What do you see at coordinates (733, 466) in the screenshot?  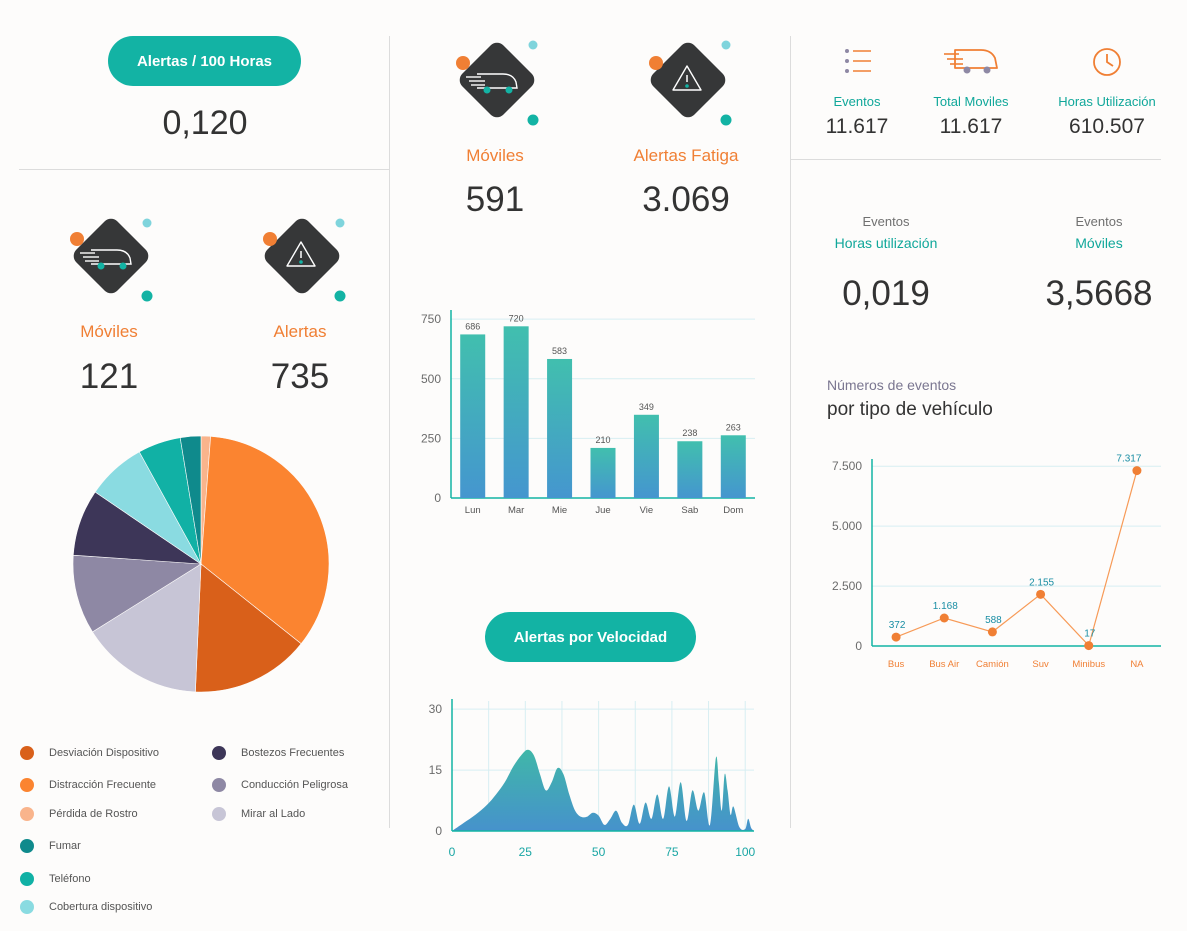 I see `bar-dom` at bounding box center [733, 466].